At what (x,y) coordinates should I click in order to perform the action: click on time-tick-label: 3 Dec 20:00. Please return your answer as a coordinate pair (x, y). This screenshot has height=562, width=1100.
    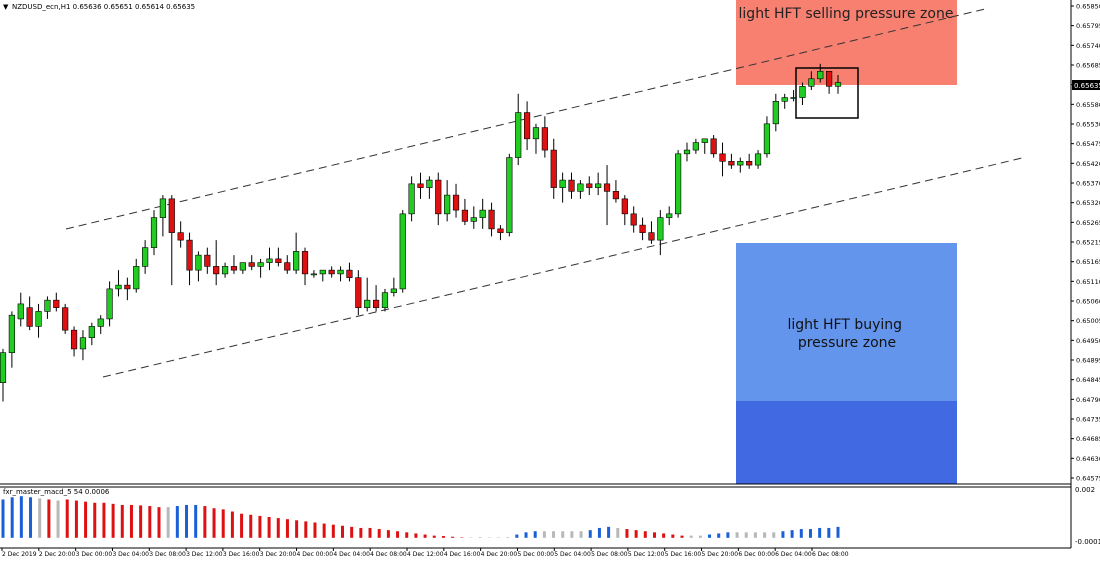
    Looking at the image, I should click on (278, 554).